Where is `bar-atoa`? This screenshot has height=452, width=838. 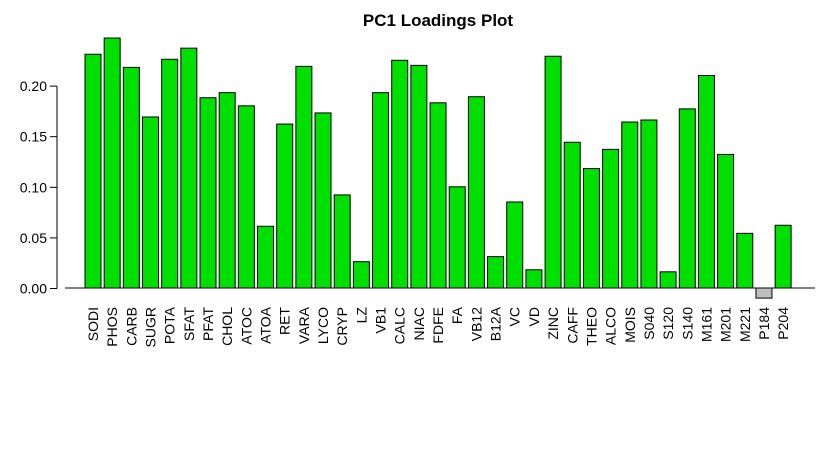
bar-atoa is located at coordinates (266, 257).